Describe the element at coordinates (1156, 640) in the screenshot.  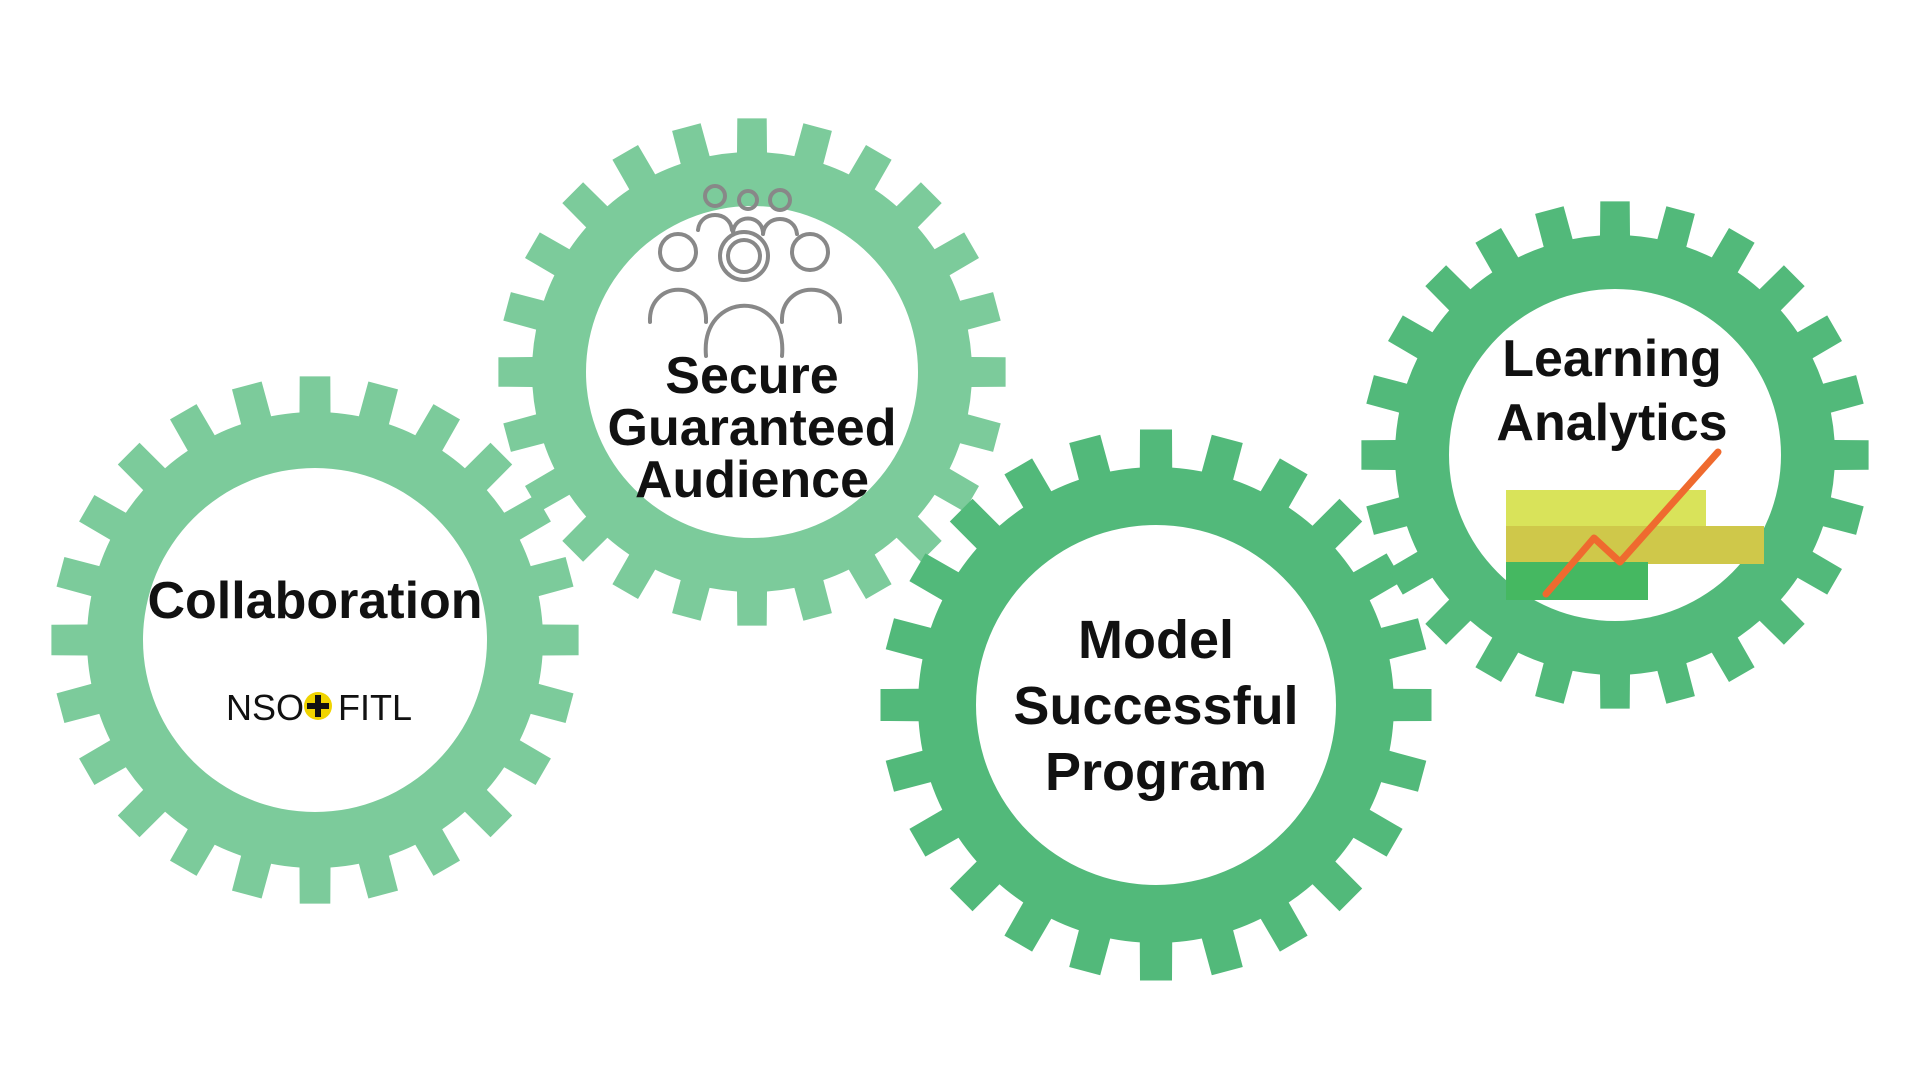
I see `gear-model-title-line-1: Model` at that location.